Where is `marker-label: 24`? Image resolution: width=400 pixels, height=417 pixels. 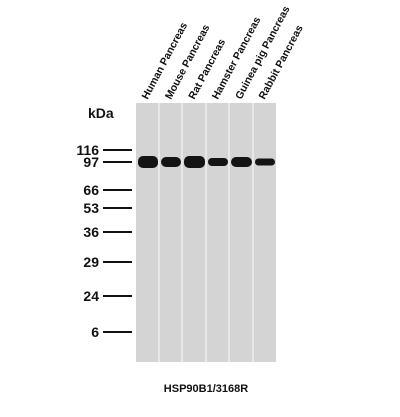
marker-label: 24 is located at coordinates (91, 296).